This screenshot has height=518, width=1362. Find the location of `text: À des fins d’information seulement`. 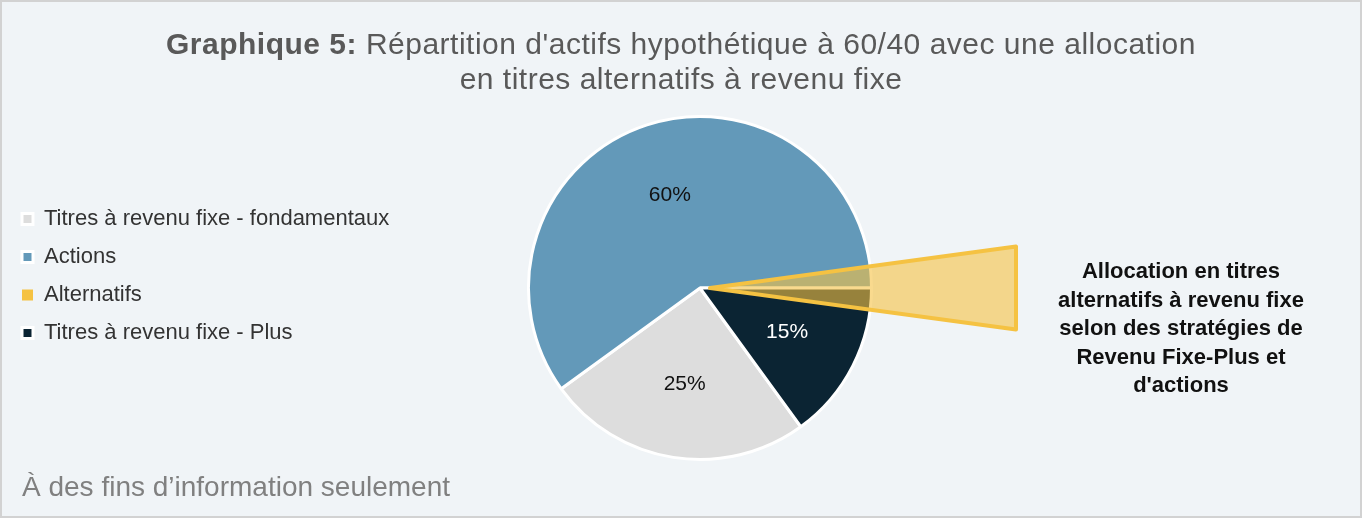

text: À des fins d’information seulement is located at coordinates (236, 487).